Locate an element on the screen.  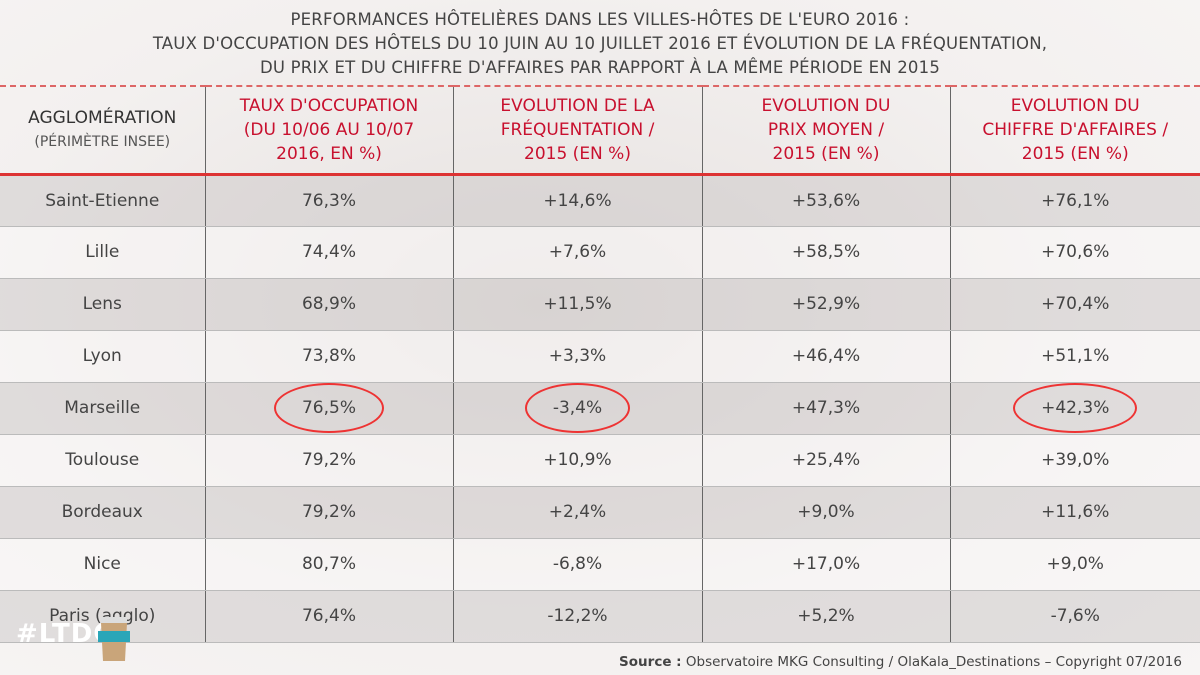
city-cell: Nice is located at coordinates (102, 564).